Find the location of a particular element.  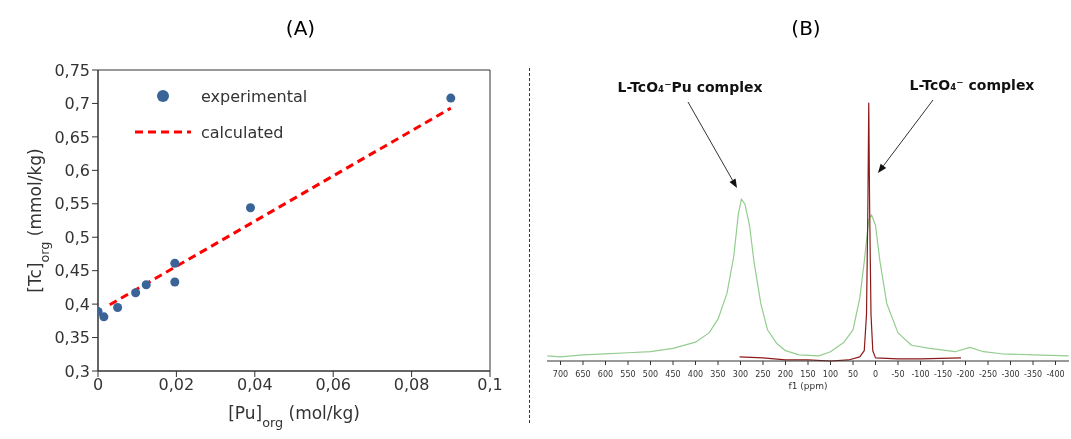

y-tick-label: 0,35 is located at coordinates (72, 338).